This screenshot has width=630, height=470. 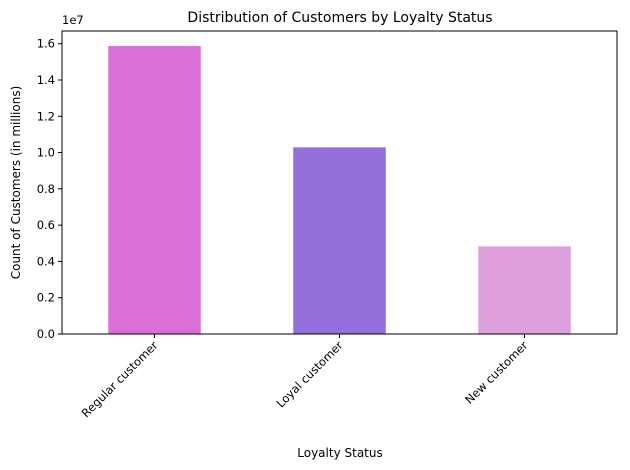 What do you see at coordinates (120, 379) in the screenshot?
I see `x-tick-label: Regular customer` at bounding box center [120, 379].